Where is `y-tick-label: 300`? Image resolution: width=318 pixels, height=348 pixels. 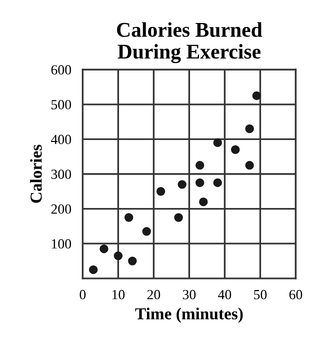 y-tick-label: 300 is located at coordinates (61, 174).